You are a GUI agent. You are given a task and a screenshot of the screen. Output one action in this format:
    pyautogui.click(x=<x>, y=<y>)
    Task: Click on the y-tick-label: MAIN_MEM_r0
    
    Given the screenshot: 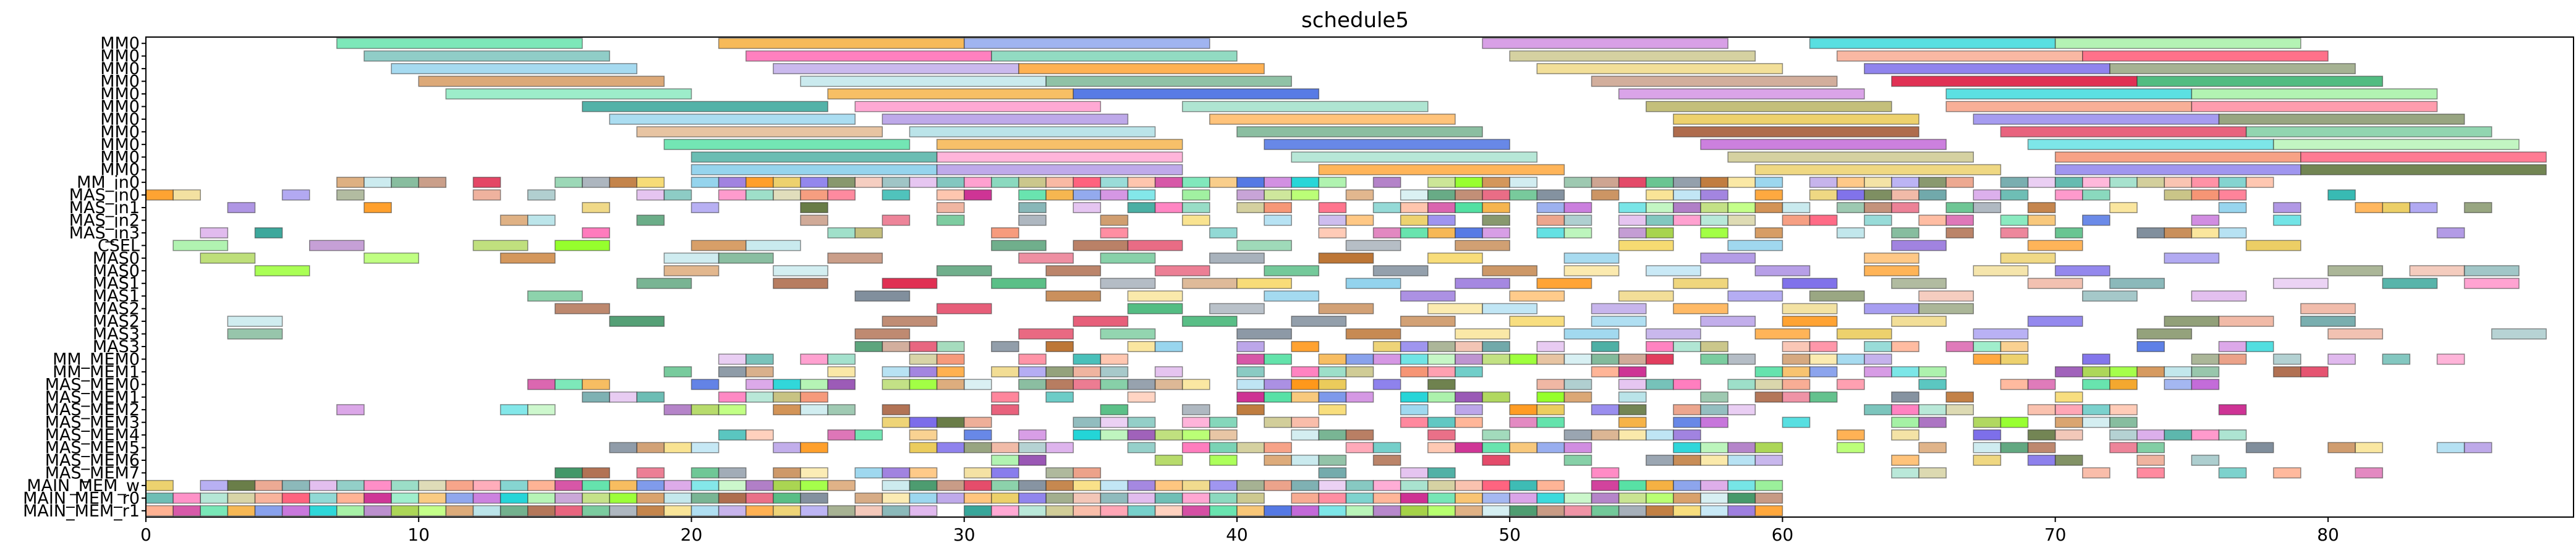 What is the action you would take?
    pyautogui.click(x=81, y=498)
    